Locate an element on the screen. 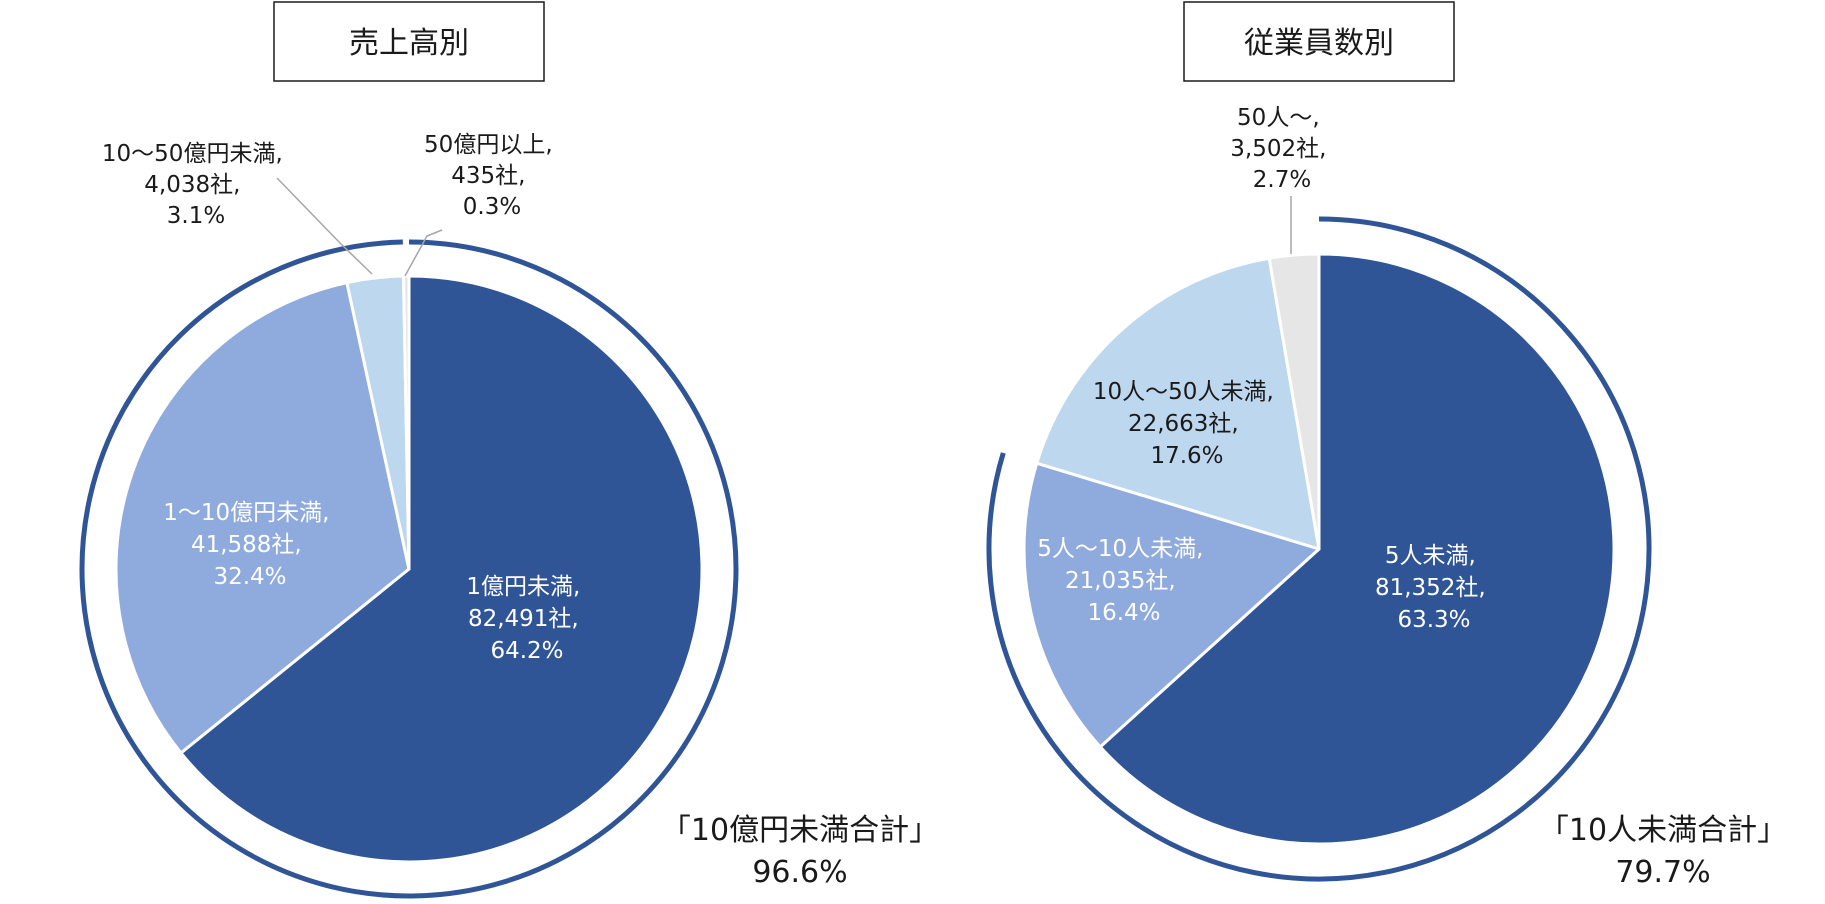 The height and width of the screenshot is (904, 1825). slice-name: 1～10億円未満 is located at coordinates (242, 513).